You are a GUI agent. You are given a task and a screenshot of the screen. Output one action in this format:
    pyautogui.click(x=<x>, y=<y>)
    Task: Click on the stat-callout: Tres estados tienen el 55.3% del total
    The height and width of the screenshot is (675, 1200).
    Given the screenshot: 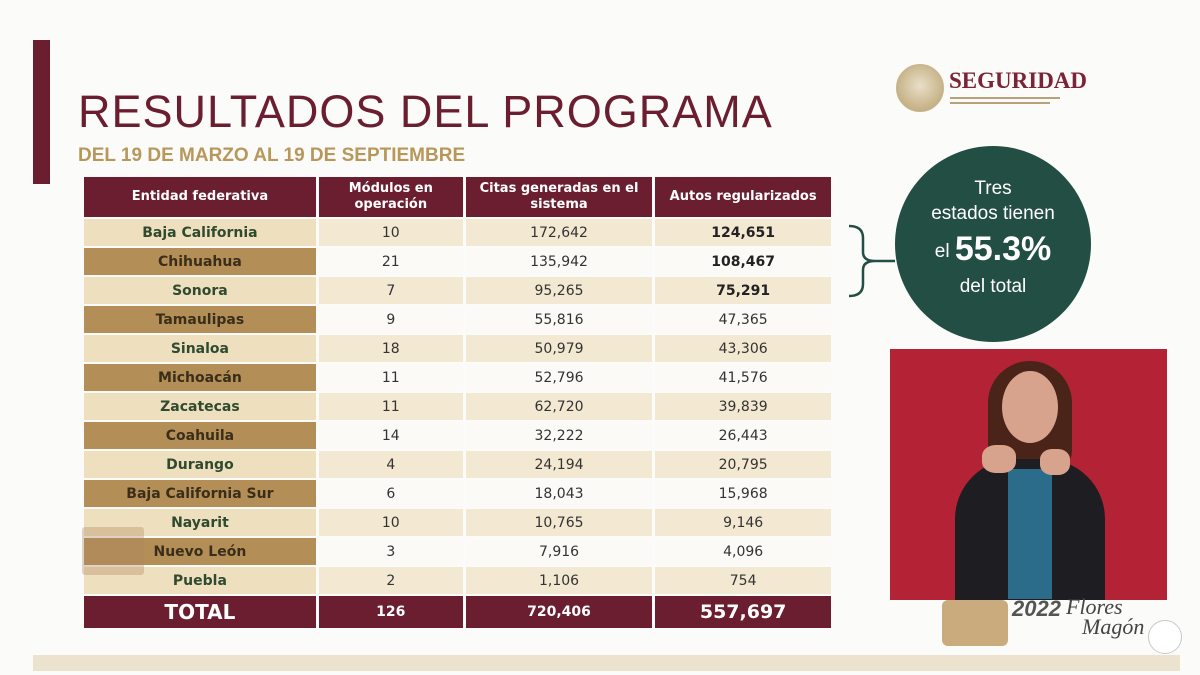 What is the action you would take?
    pyautogui.click(x=993, y=244)
    